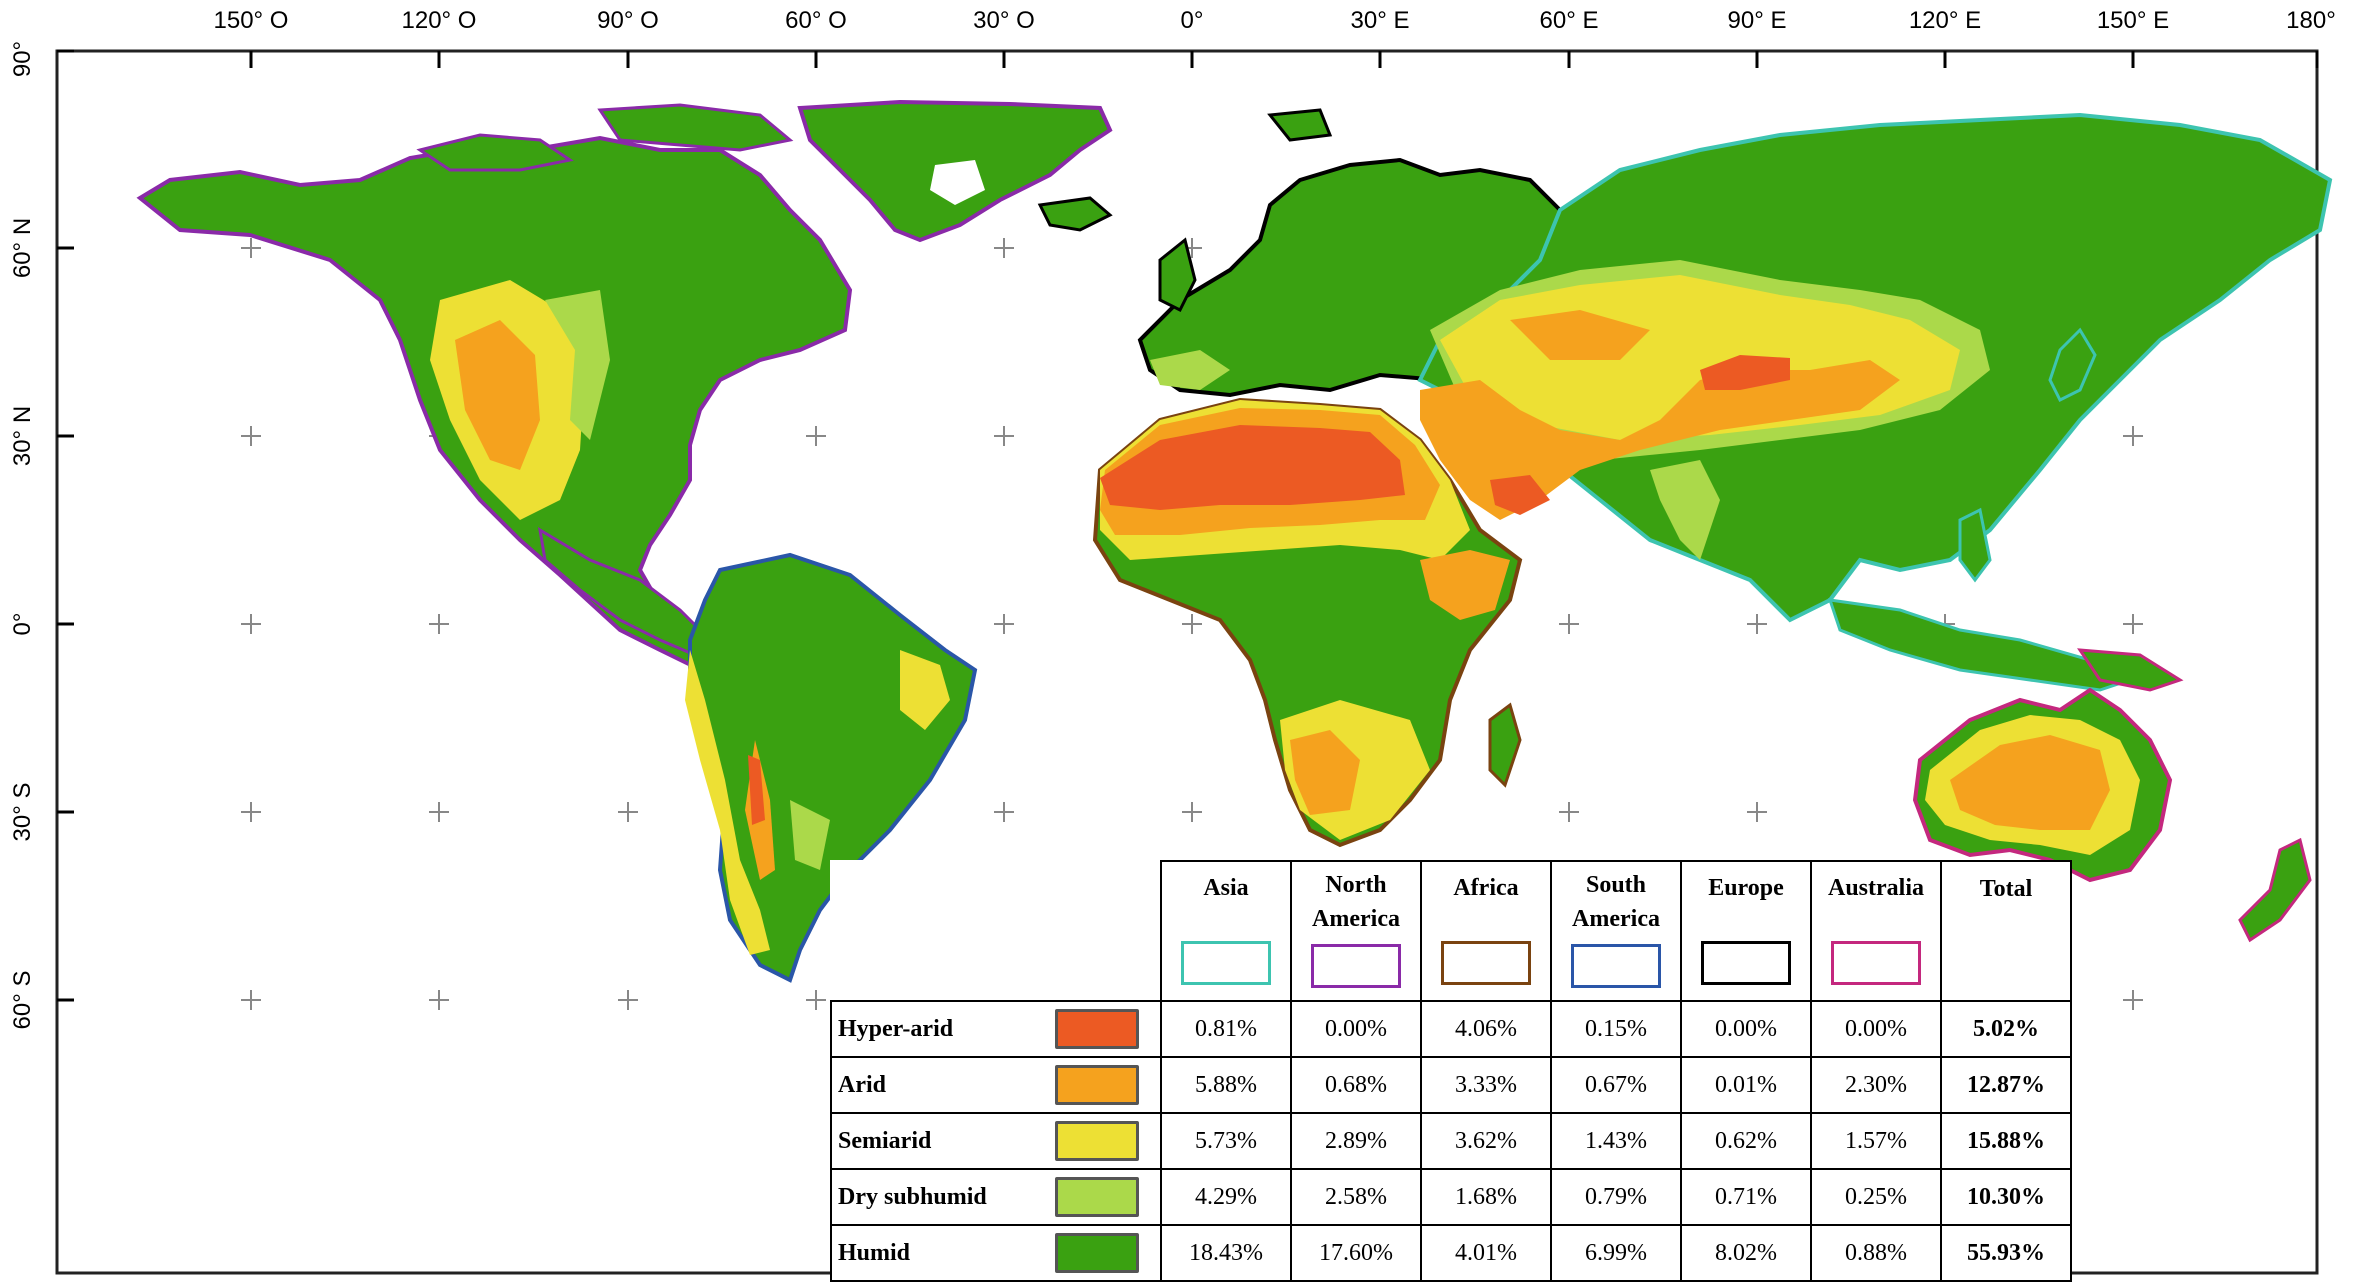 This screenshot has width=2362, height=1285. What do you see at coordinates (996, 931) in the screenshot?
I see `legend-corner` at bounding box center [996, 931].